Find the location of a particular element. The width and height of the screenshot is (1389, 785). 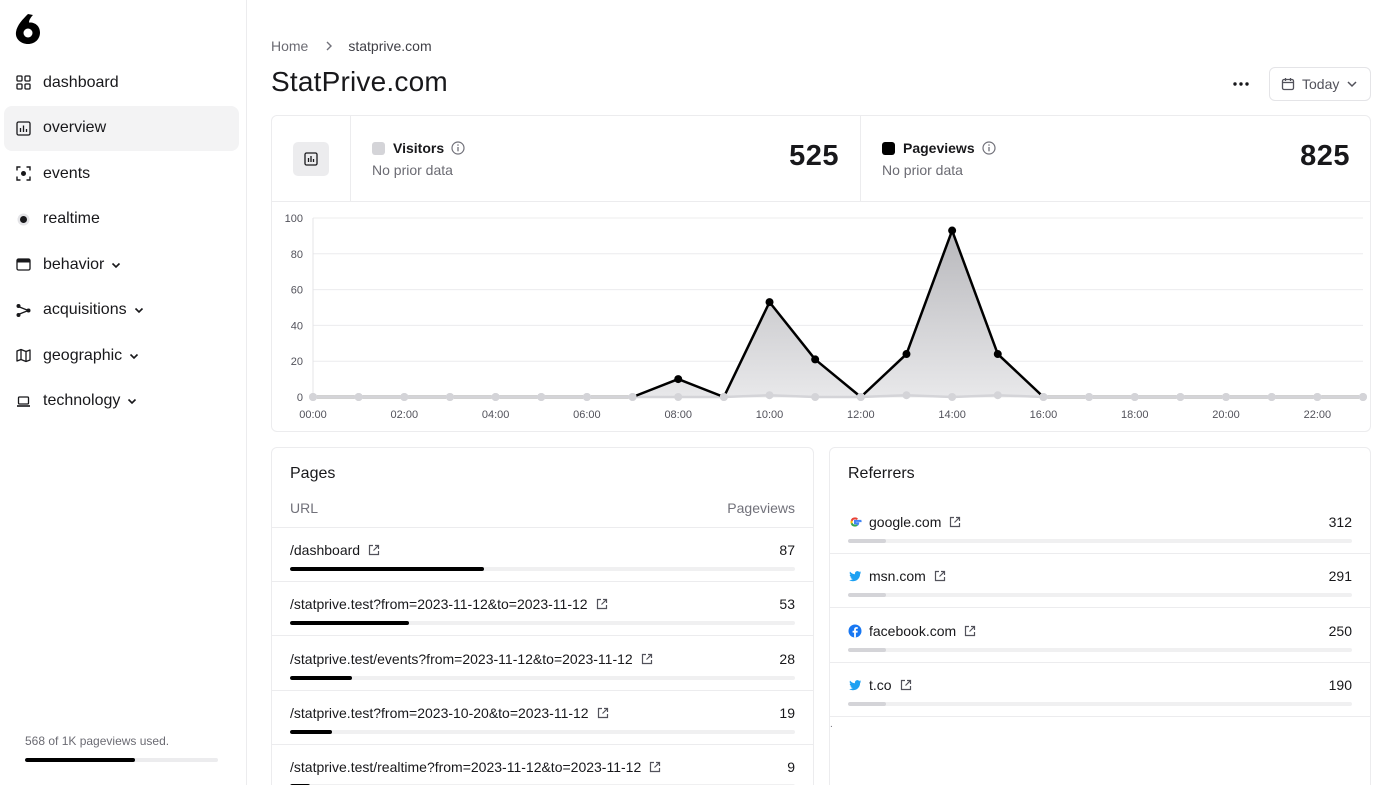

visitors-metric: Visitors No prior data 525 is located at coordinates (606, 158).